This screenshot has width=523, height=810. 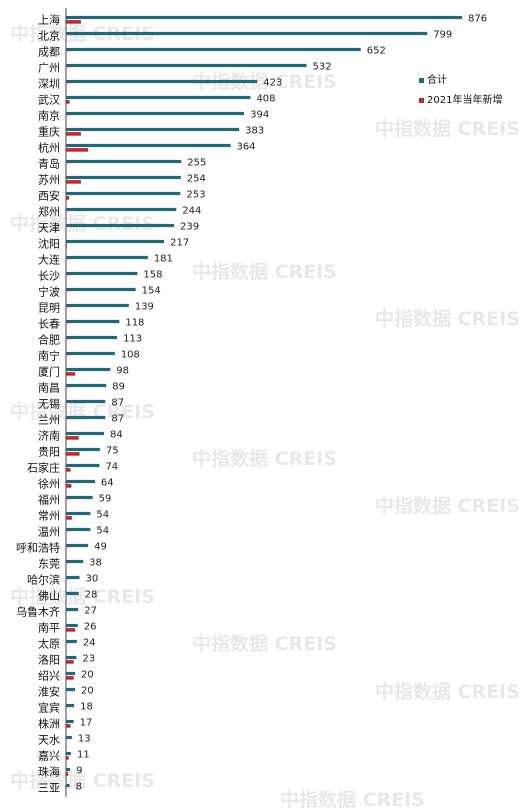 What do you see at coordinates (38, 548) in the screenshot?
I see `category-label: 呼和浩特` at bounding box center [38, 548].